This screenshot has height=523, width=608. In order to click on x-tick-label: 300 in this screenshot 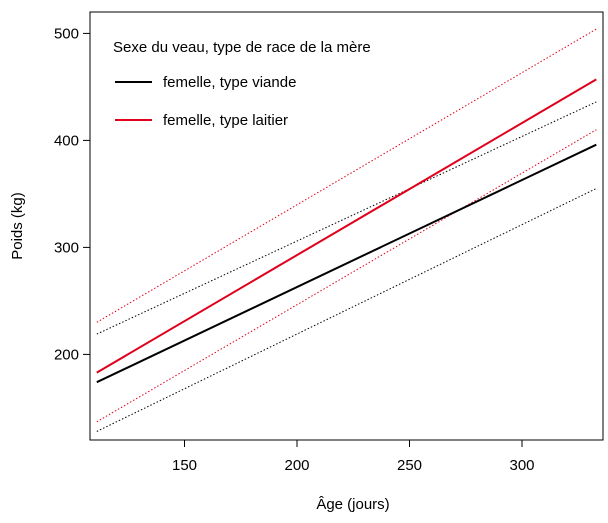, I will do `click(521, 465)`.